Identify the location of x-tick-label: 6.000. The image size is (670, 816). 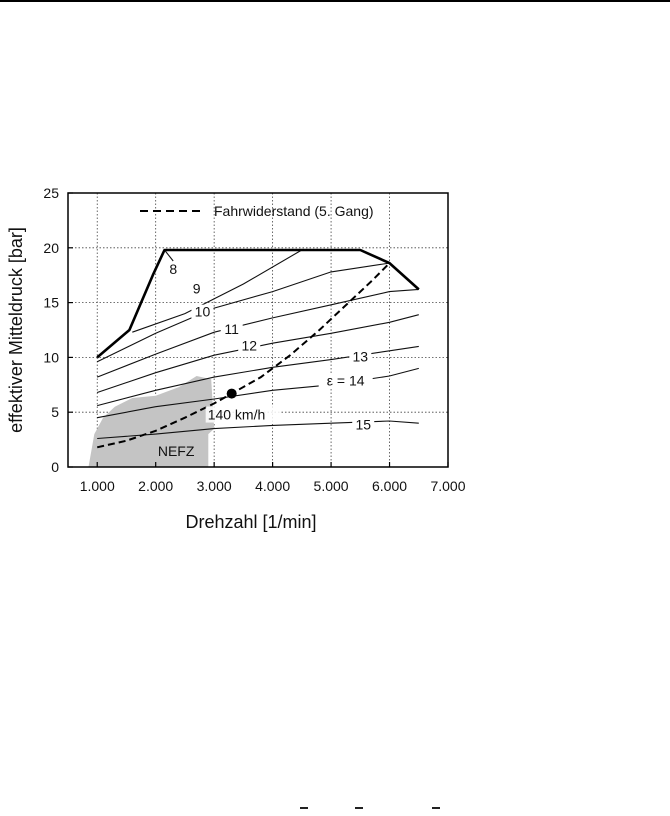
(389, 486).